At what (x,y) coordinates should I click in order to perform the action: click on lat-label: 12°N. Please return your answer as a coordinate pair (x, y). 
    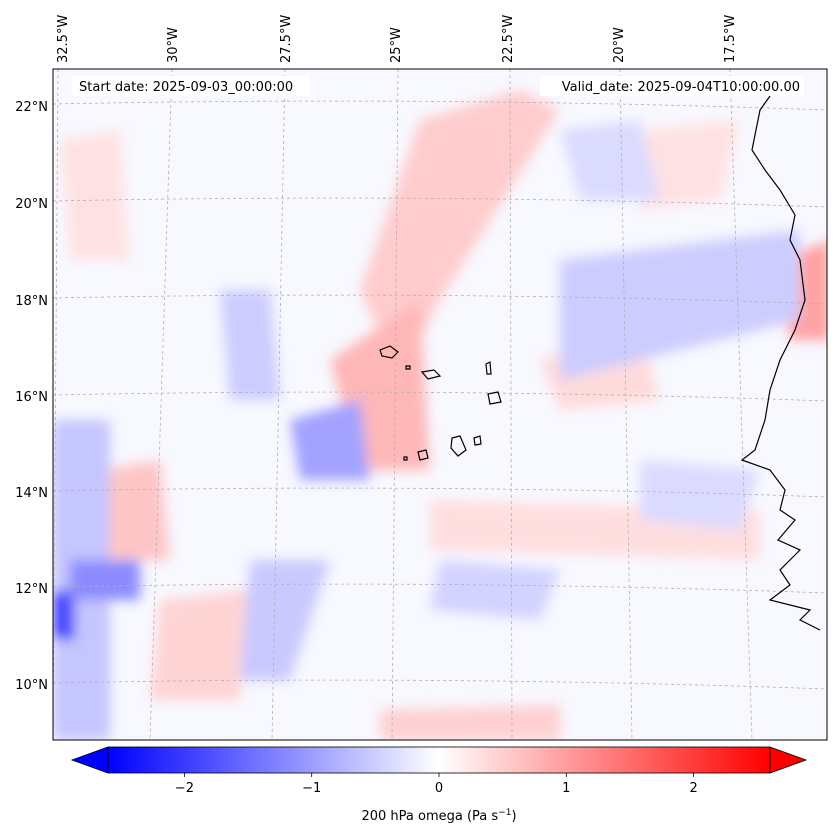
    Looking at the image, I should click on (31, 589).